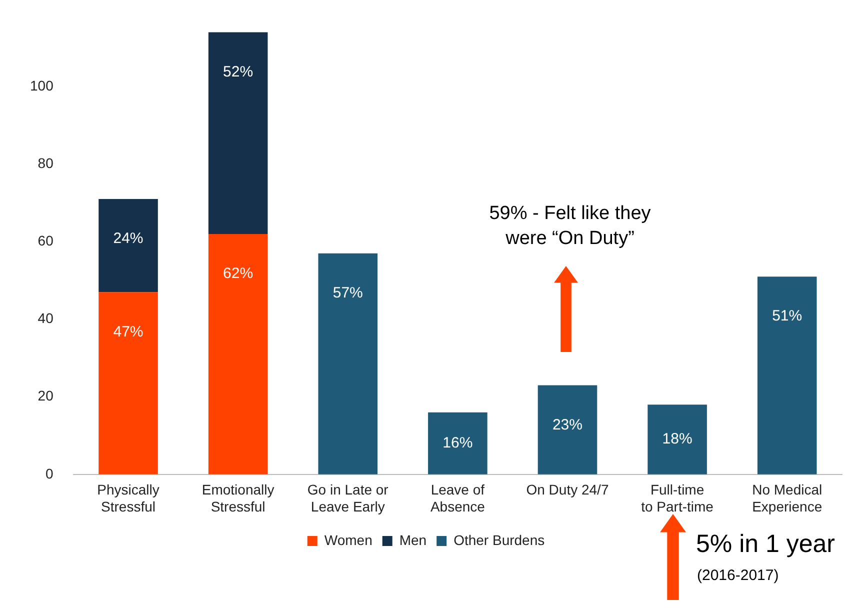 Image resolution: width=857 pixels, height=608 pixels. Describe the element at coordinates (46, 318) in the screenshot. I see `y-tick-label: 40` at that location.